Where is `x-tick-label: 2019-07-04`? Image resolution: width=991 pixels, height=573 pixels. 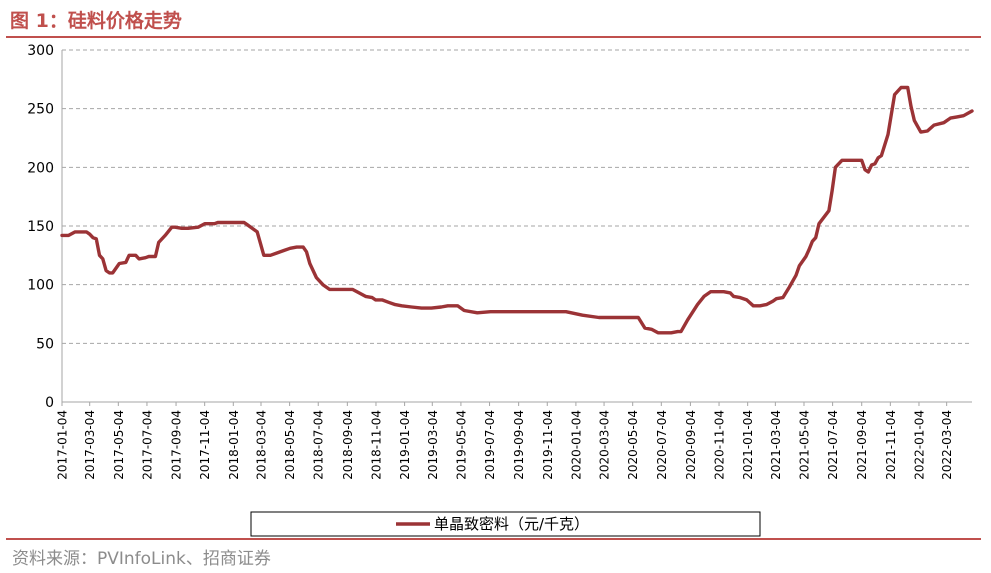 x-tick-label: 2019-07-04 is located at coordinates (490, 445).